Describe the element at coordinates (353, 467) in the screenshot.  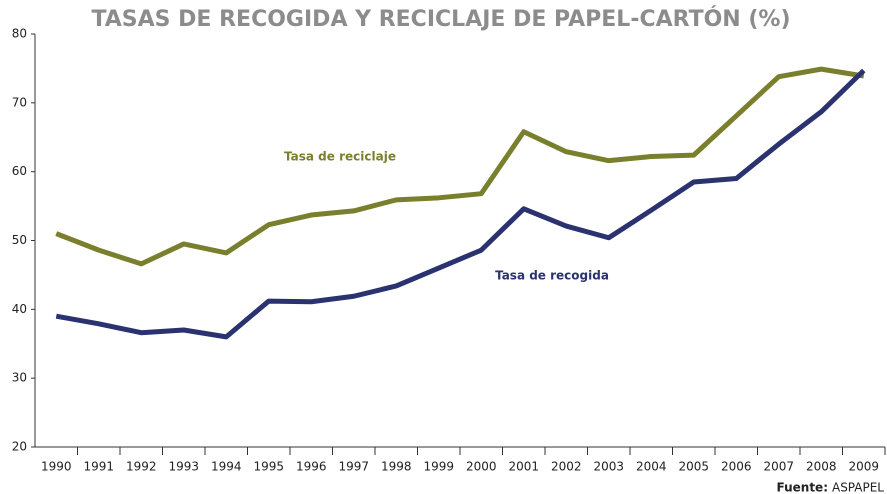
I see `x-tick-label: 1997` at that location.